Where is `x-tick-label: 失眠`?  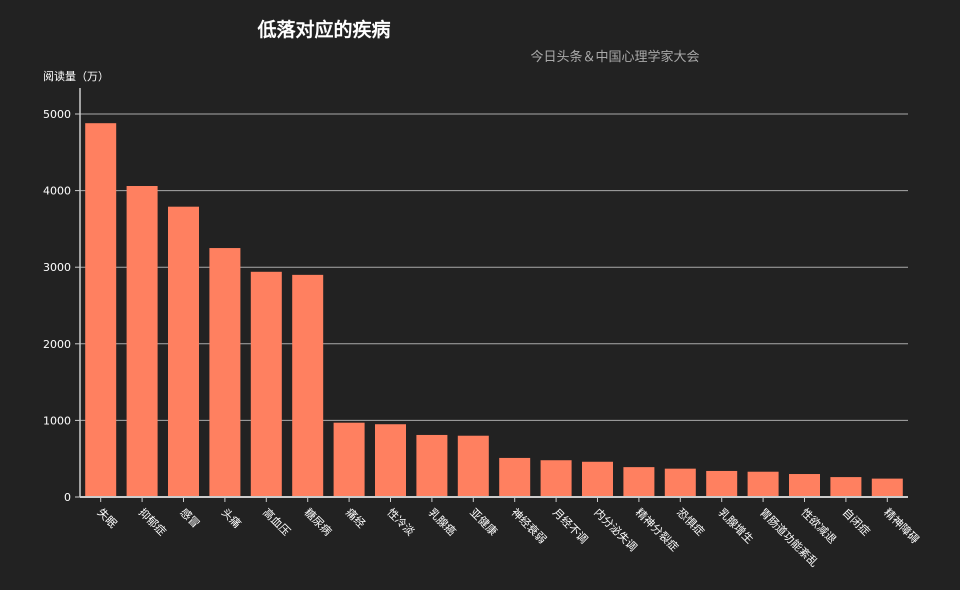
x-tick-label: 失眠 is located at coordinates (107, 518).